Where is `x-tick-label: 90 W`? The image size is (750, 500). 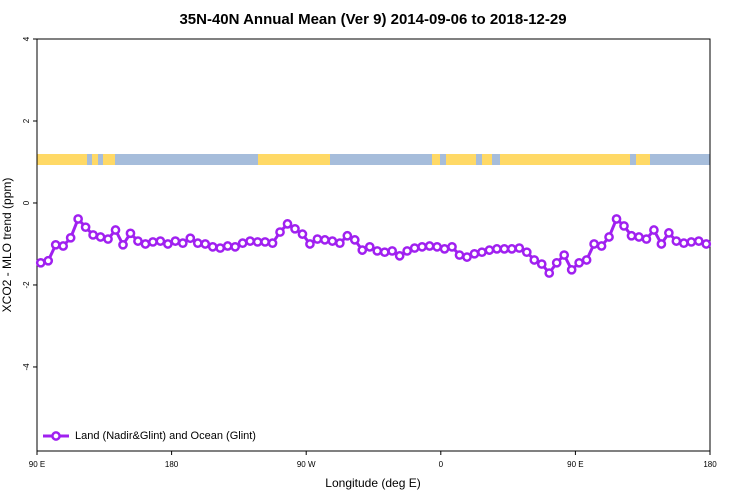
x-tick-label: 90 W is located at coordinates (306, 464).